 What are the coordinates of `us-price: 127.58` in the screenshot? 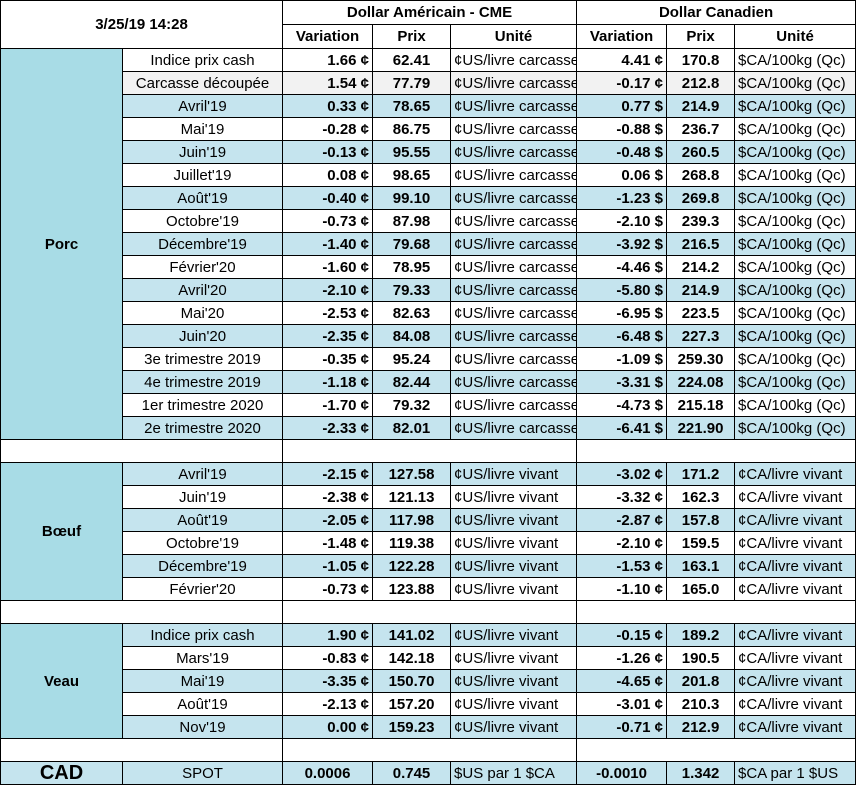 It's located at (412, 474).